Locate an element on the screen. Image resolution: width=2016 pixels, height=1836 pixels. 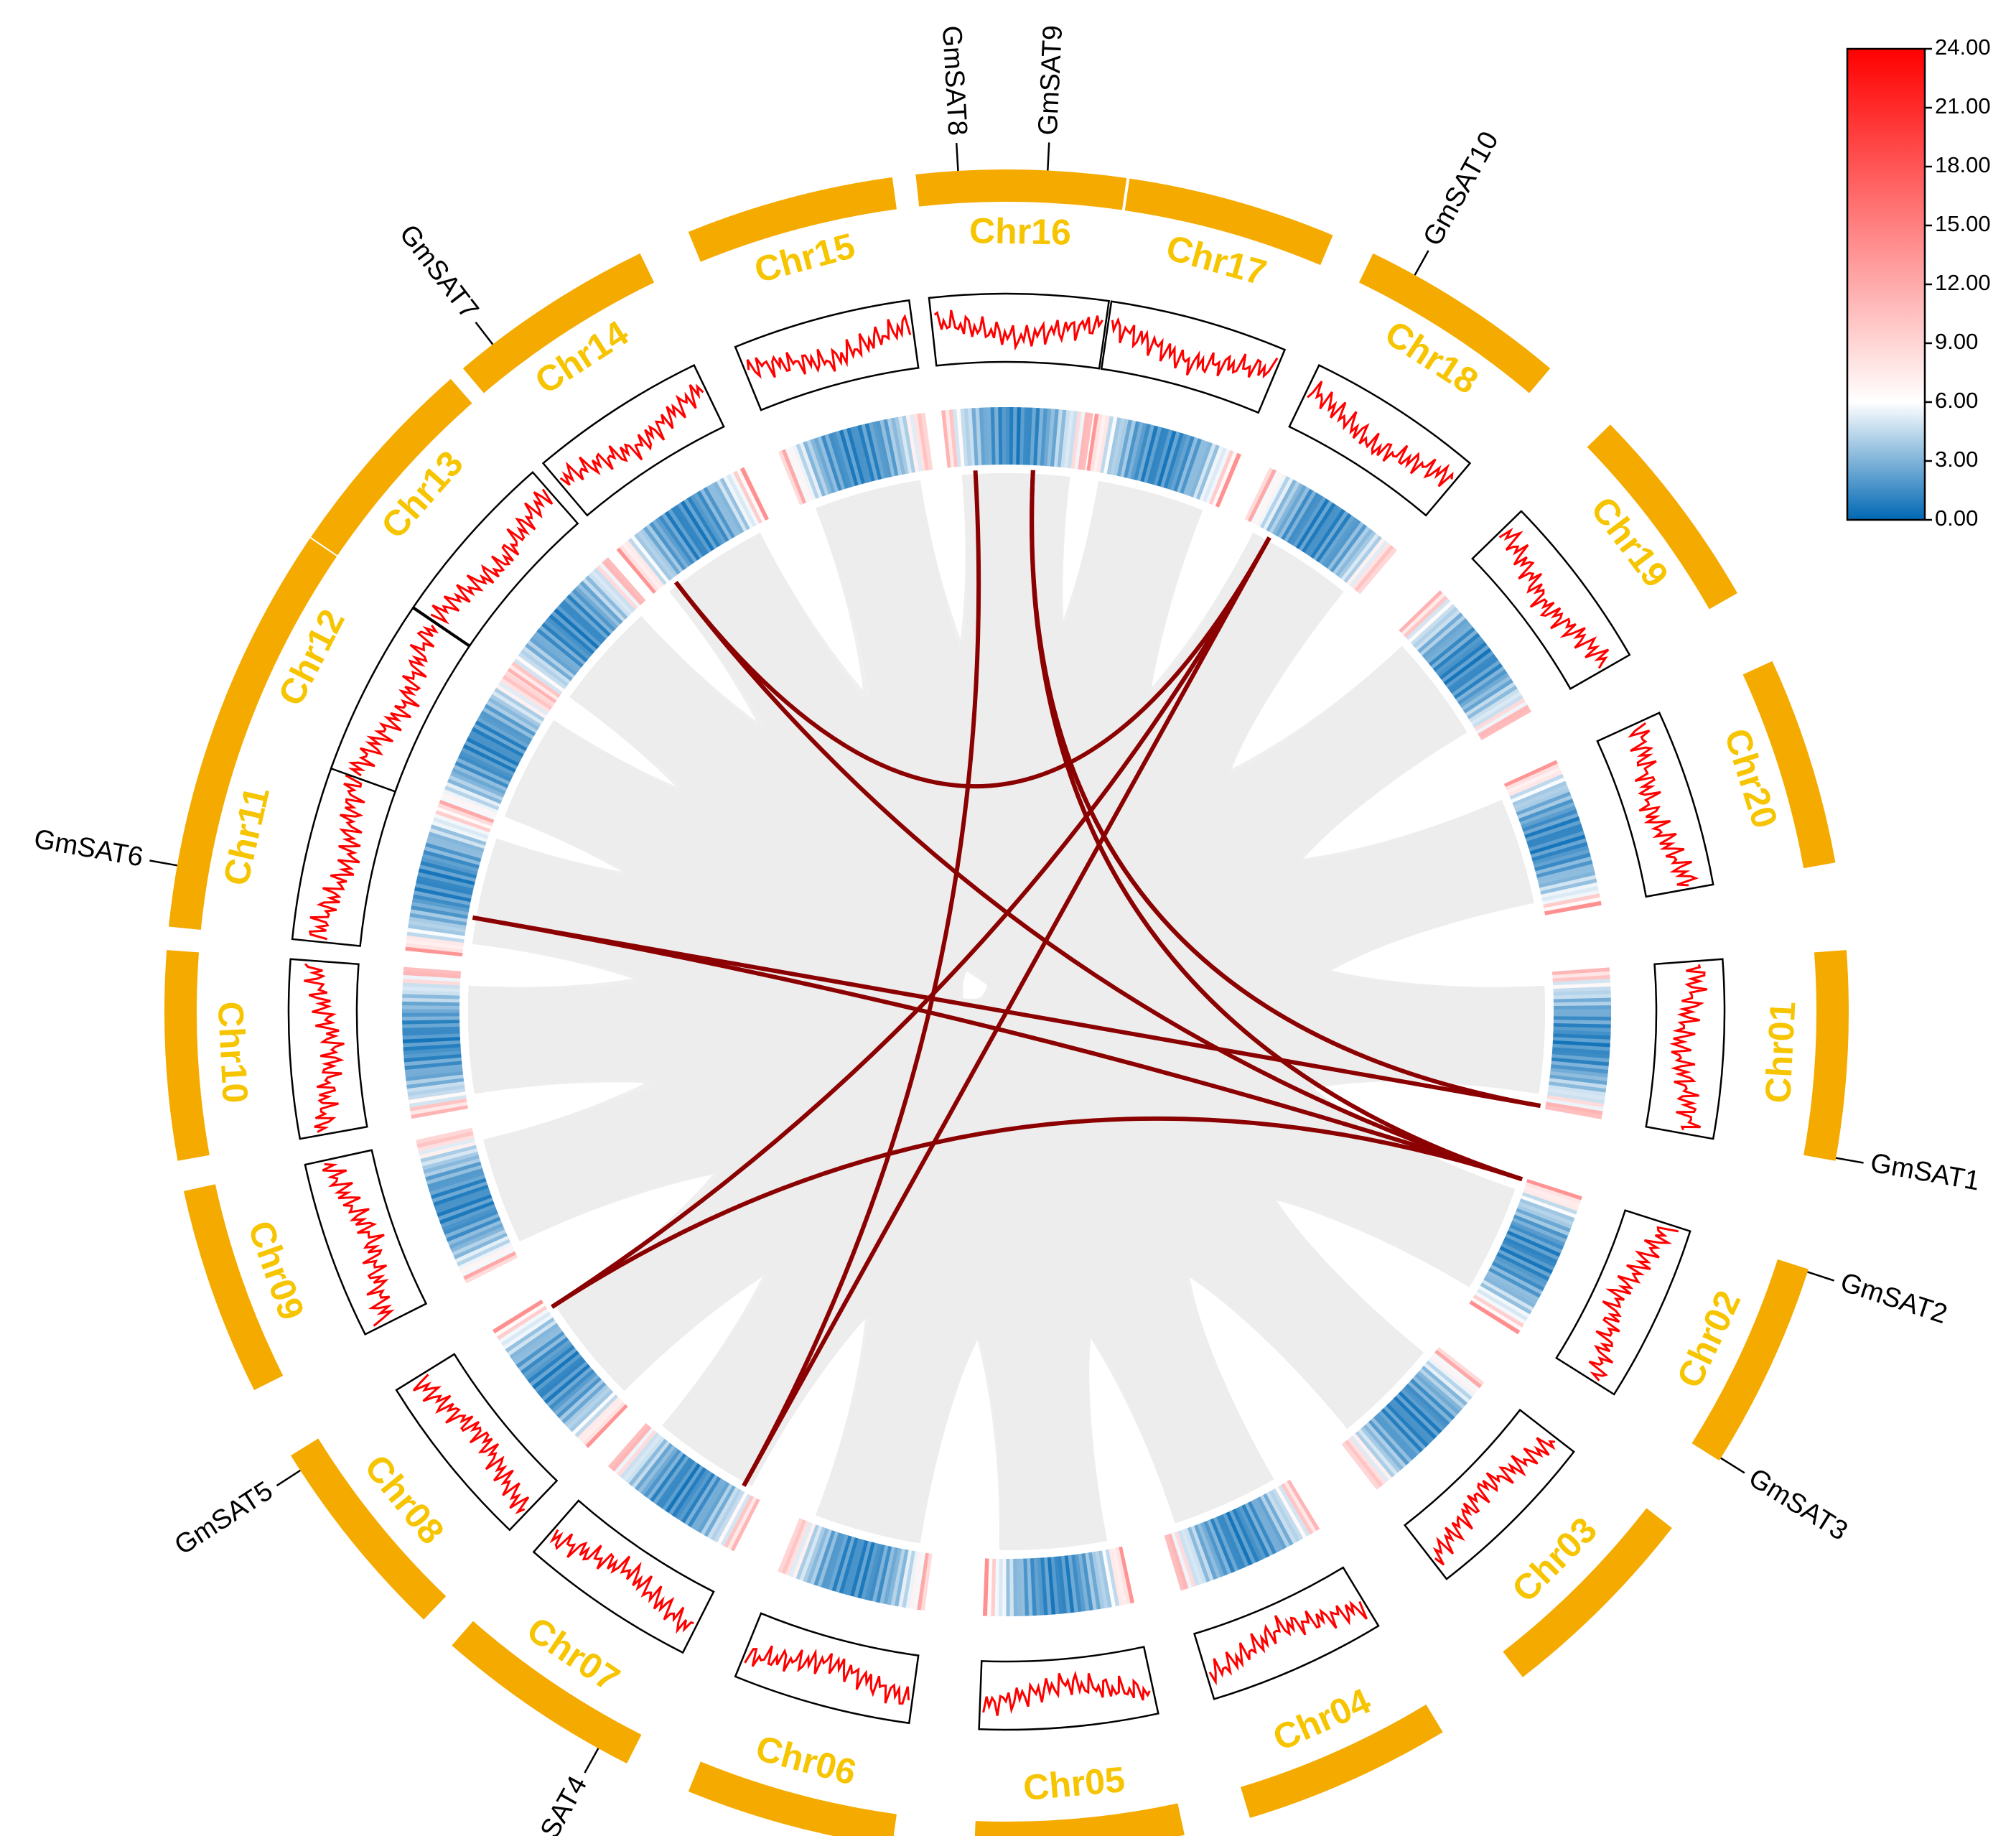
density-line is located at coordinates (1554, 598).